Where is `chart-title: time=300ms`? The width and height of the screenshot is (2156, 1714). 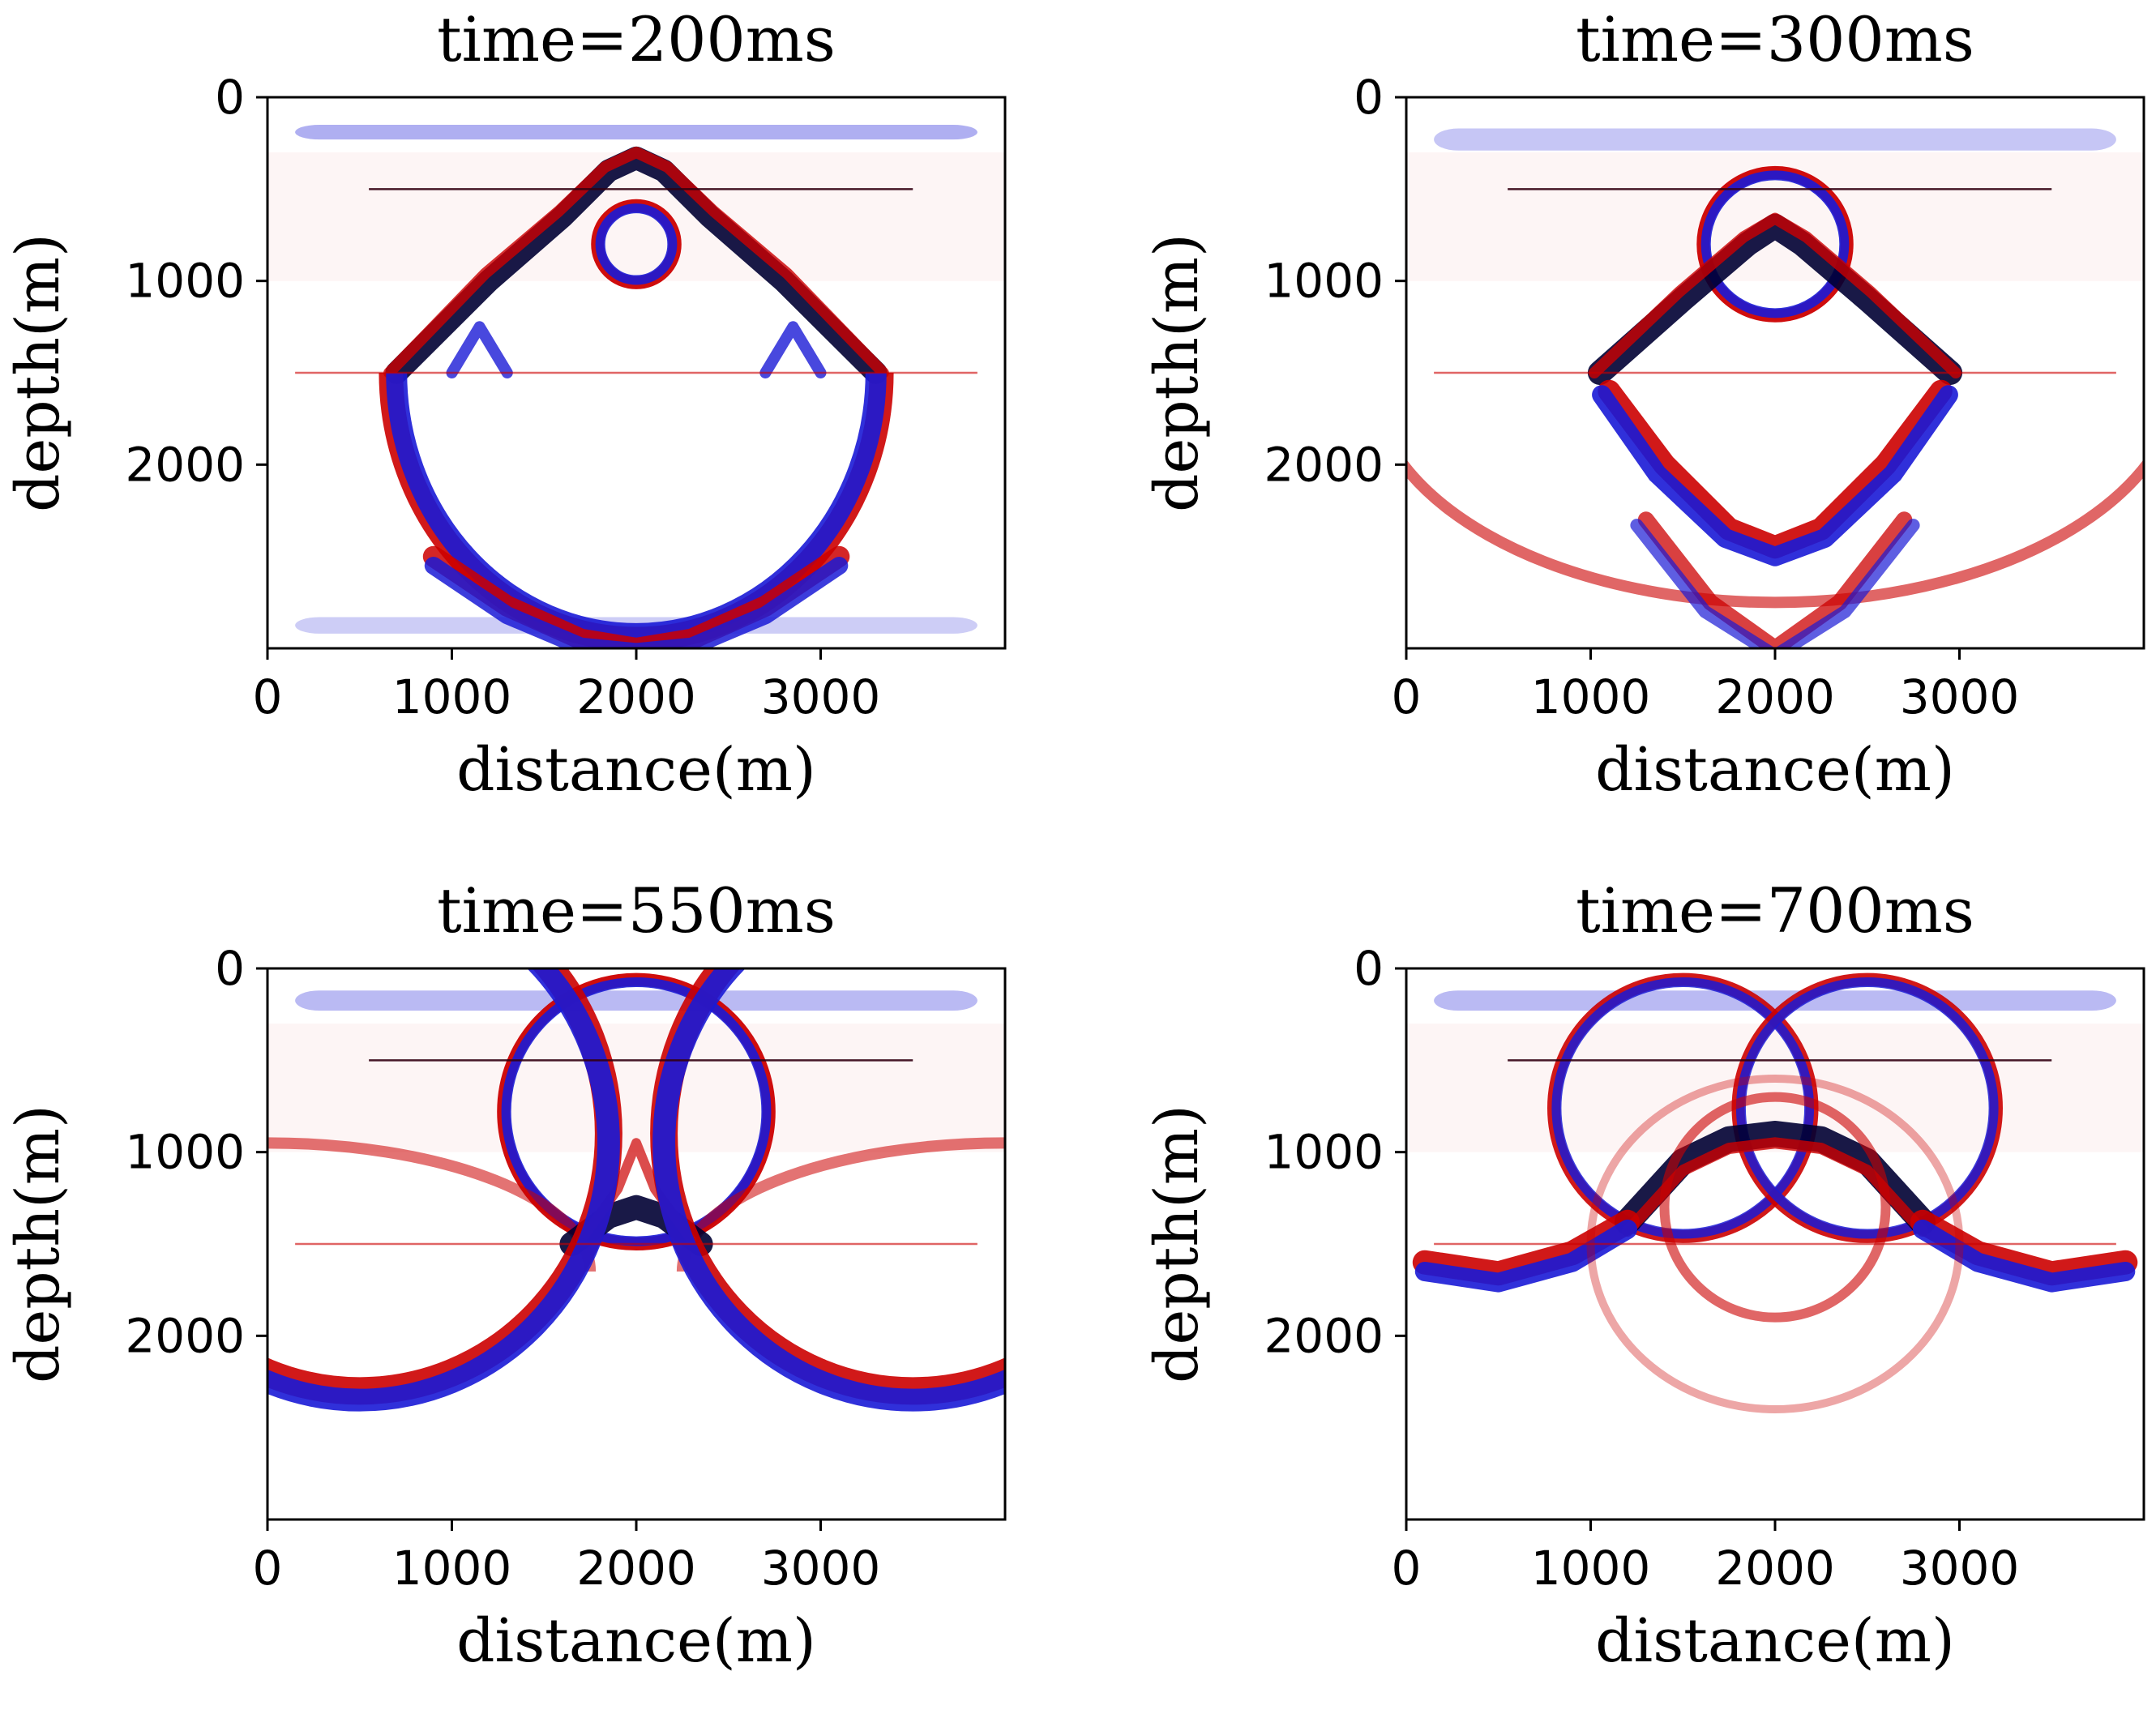
chart-title: time=300ms is located at coordinates (1775, 39).